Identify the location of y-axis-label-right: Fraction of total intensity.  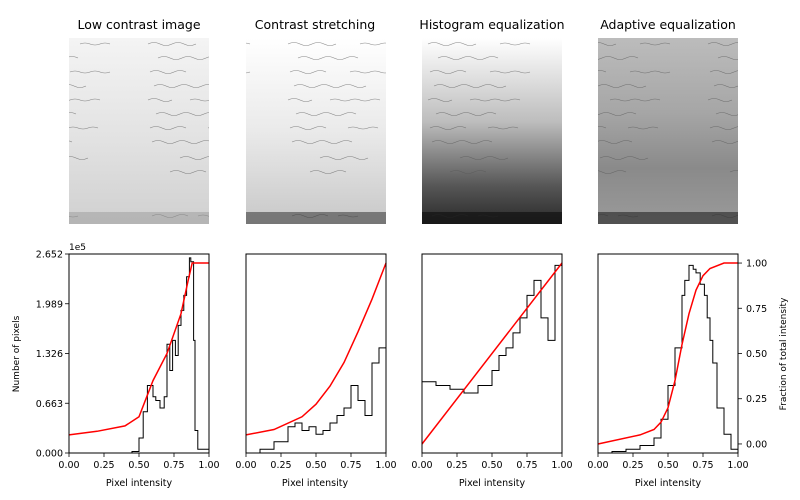
(784, 353).